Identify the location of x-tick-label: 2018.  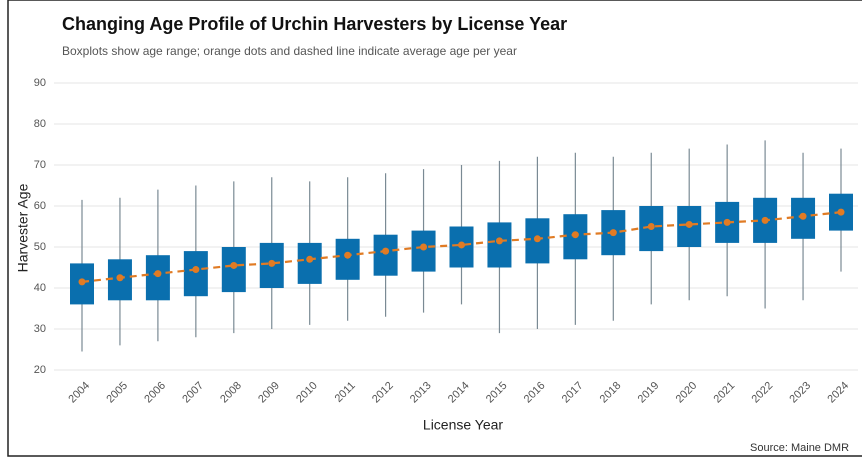
(611, 393).